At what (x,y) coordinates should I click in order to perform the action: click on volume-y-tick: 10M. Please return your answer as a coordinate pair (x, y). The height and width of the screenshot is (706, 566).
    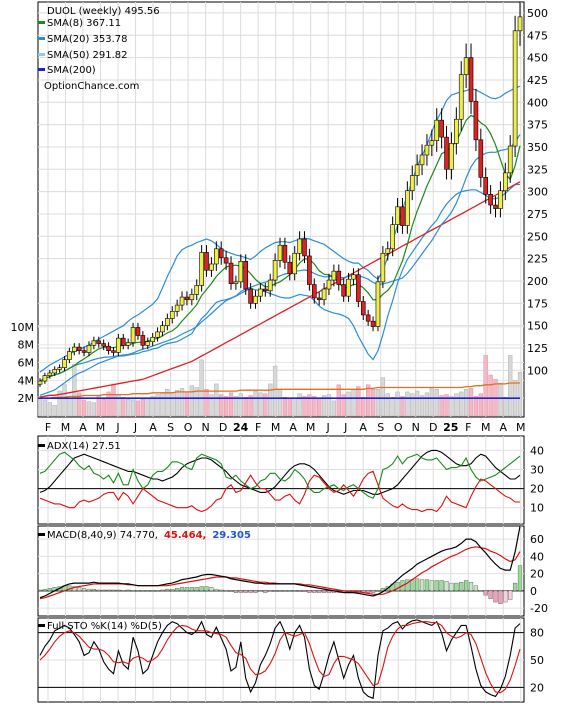
    Looking at the image, I should click on (23, 327).